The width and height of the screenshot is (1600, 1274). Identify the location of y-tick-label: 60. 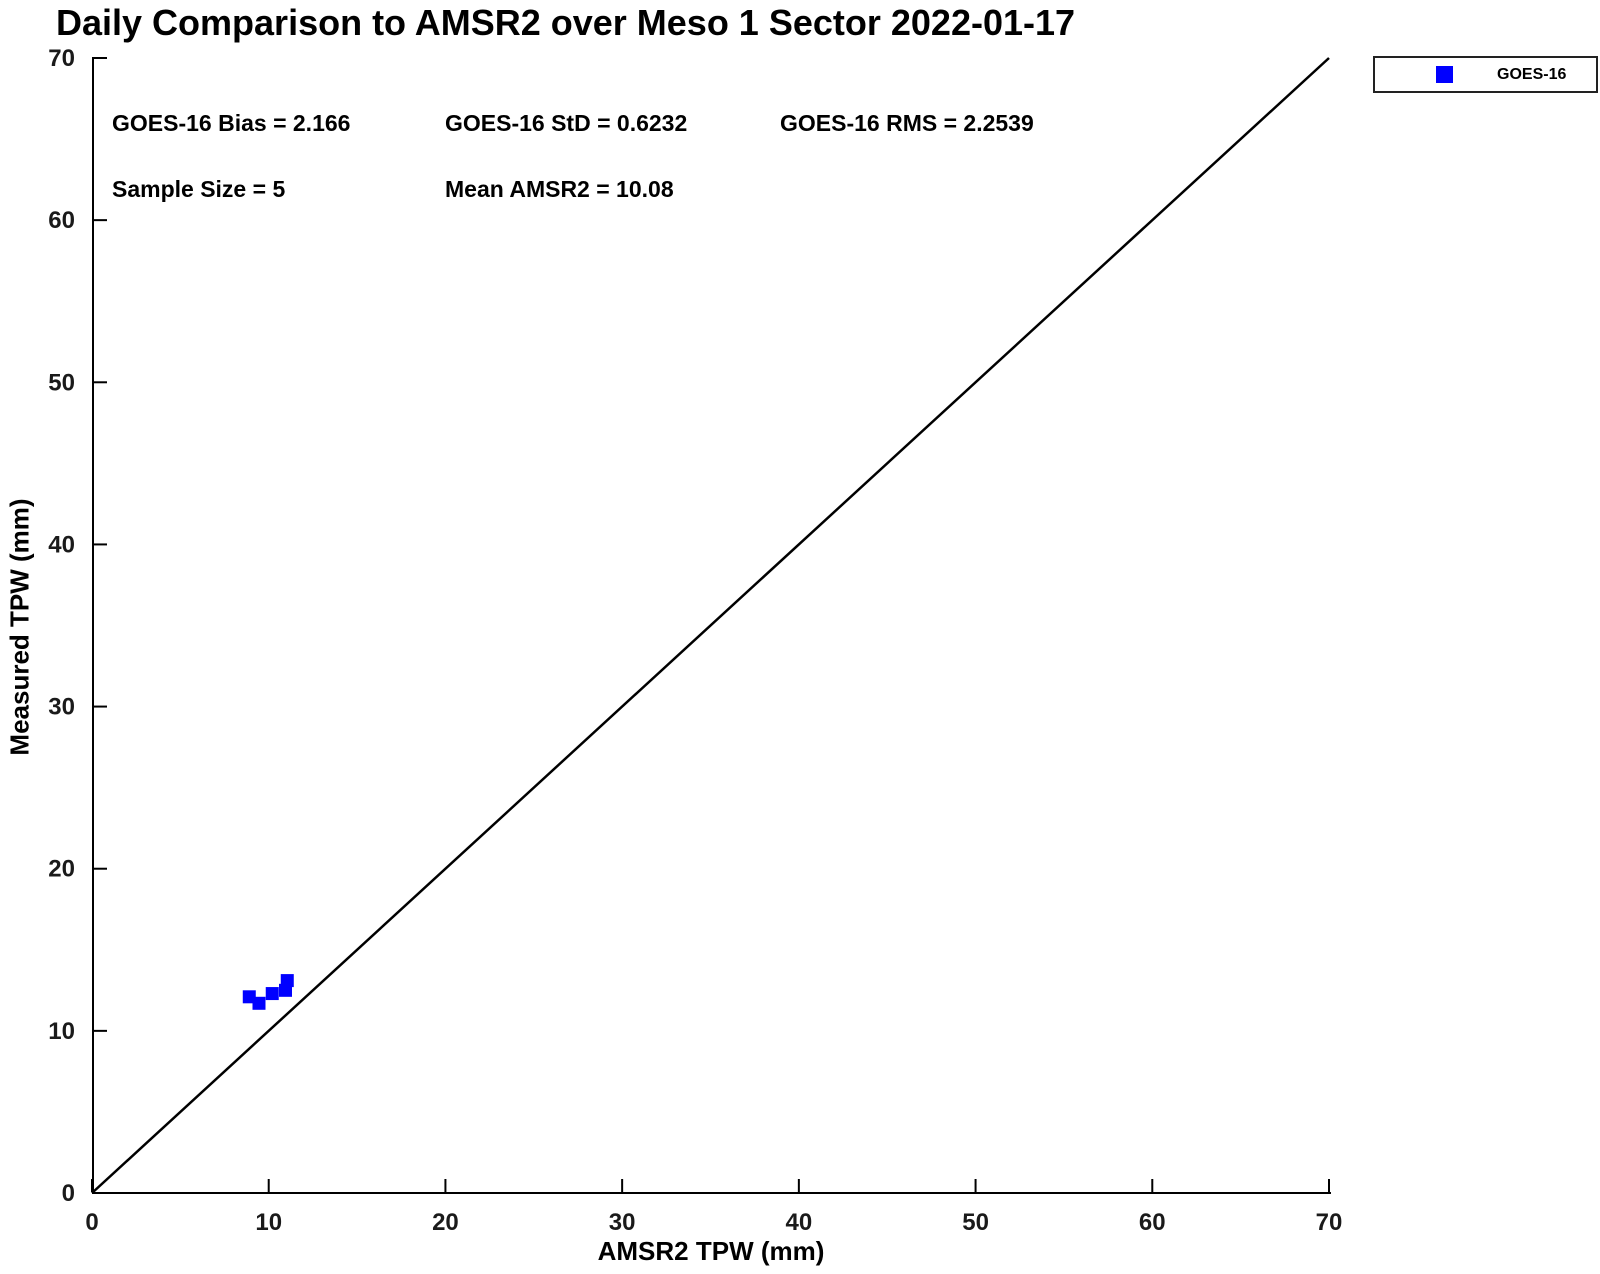
(61, 220).